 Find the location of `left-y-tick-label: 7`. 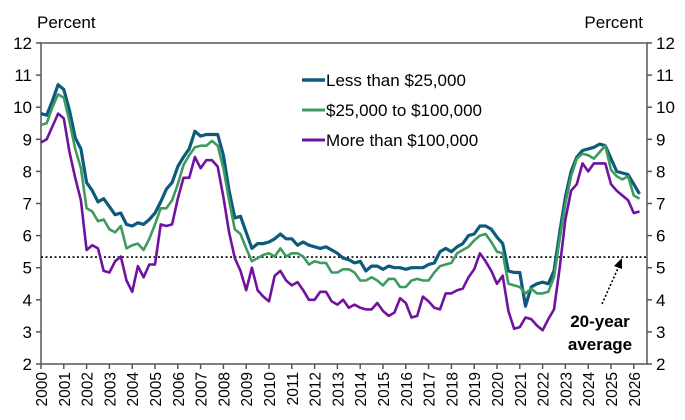

left-y-tick-label: 7 is located at coordinates (27, 204).